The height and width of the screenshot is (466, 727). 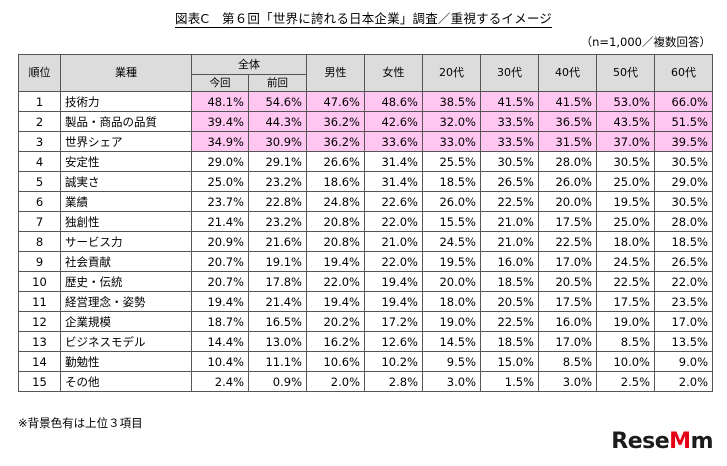 I want to click on value-cell: 16.0%, so click(x=567, y=321).